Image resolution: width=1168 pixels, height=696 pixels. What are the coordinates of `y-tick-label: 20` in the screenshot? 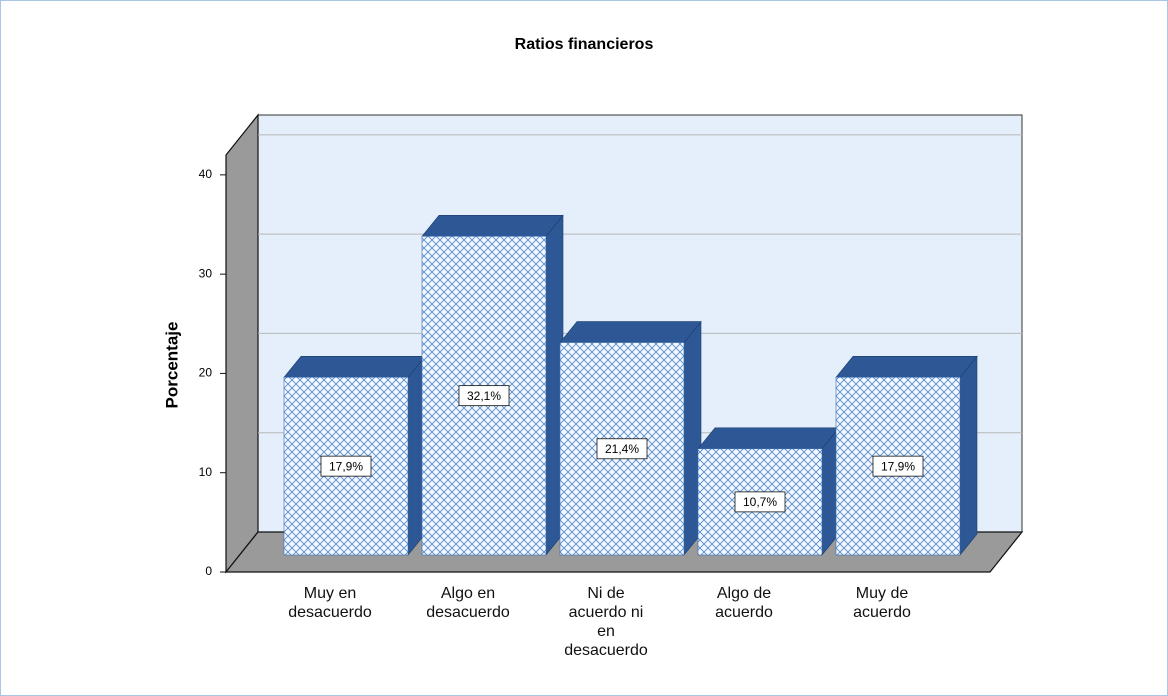 It's located at (206, 373).